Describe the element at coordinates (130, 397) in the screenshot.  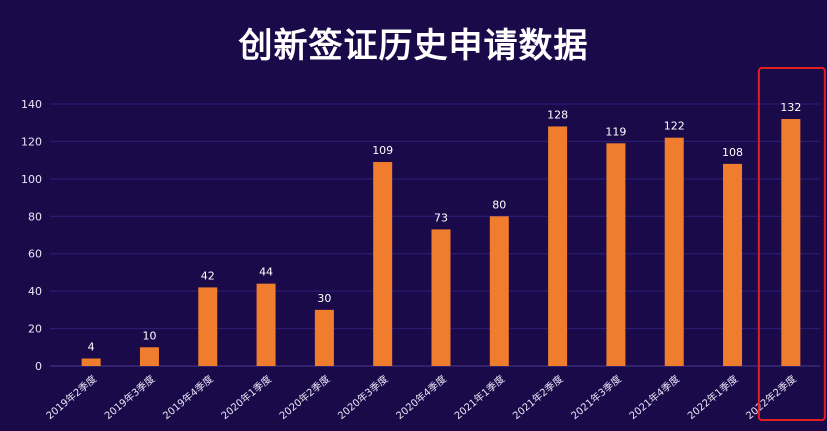
I see `x-category-label: 2019年3季度` at that location.